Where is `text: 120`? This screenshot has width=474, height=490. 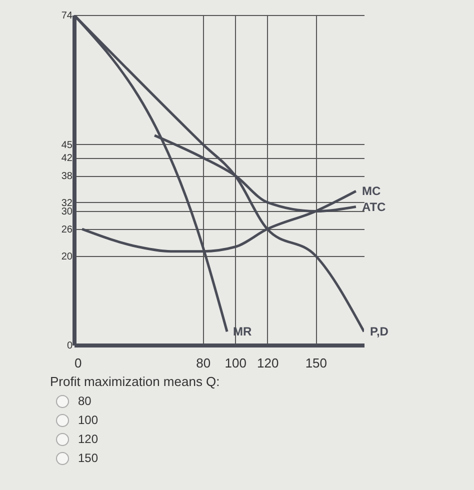
text: 120 is located at coordinates (88, 439).